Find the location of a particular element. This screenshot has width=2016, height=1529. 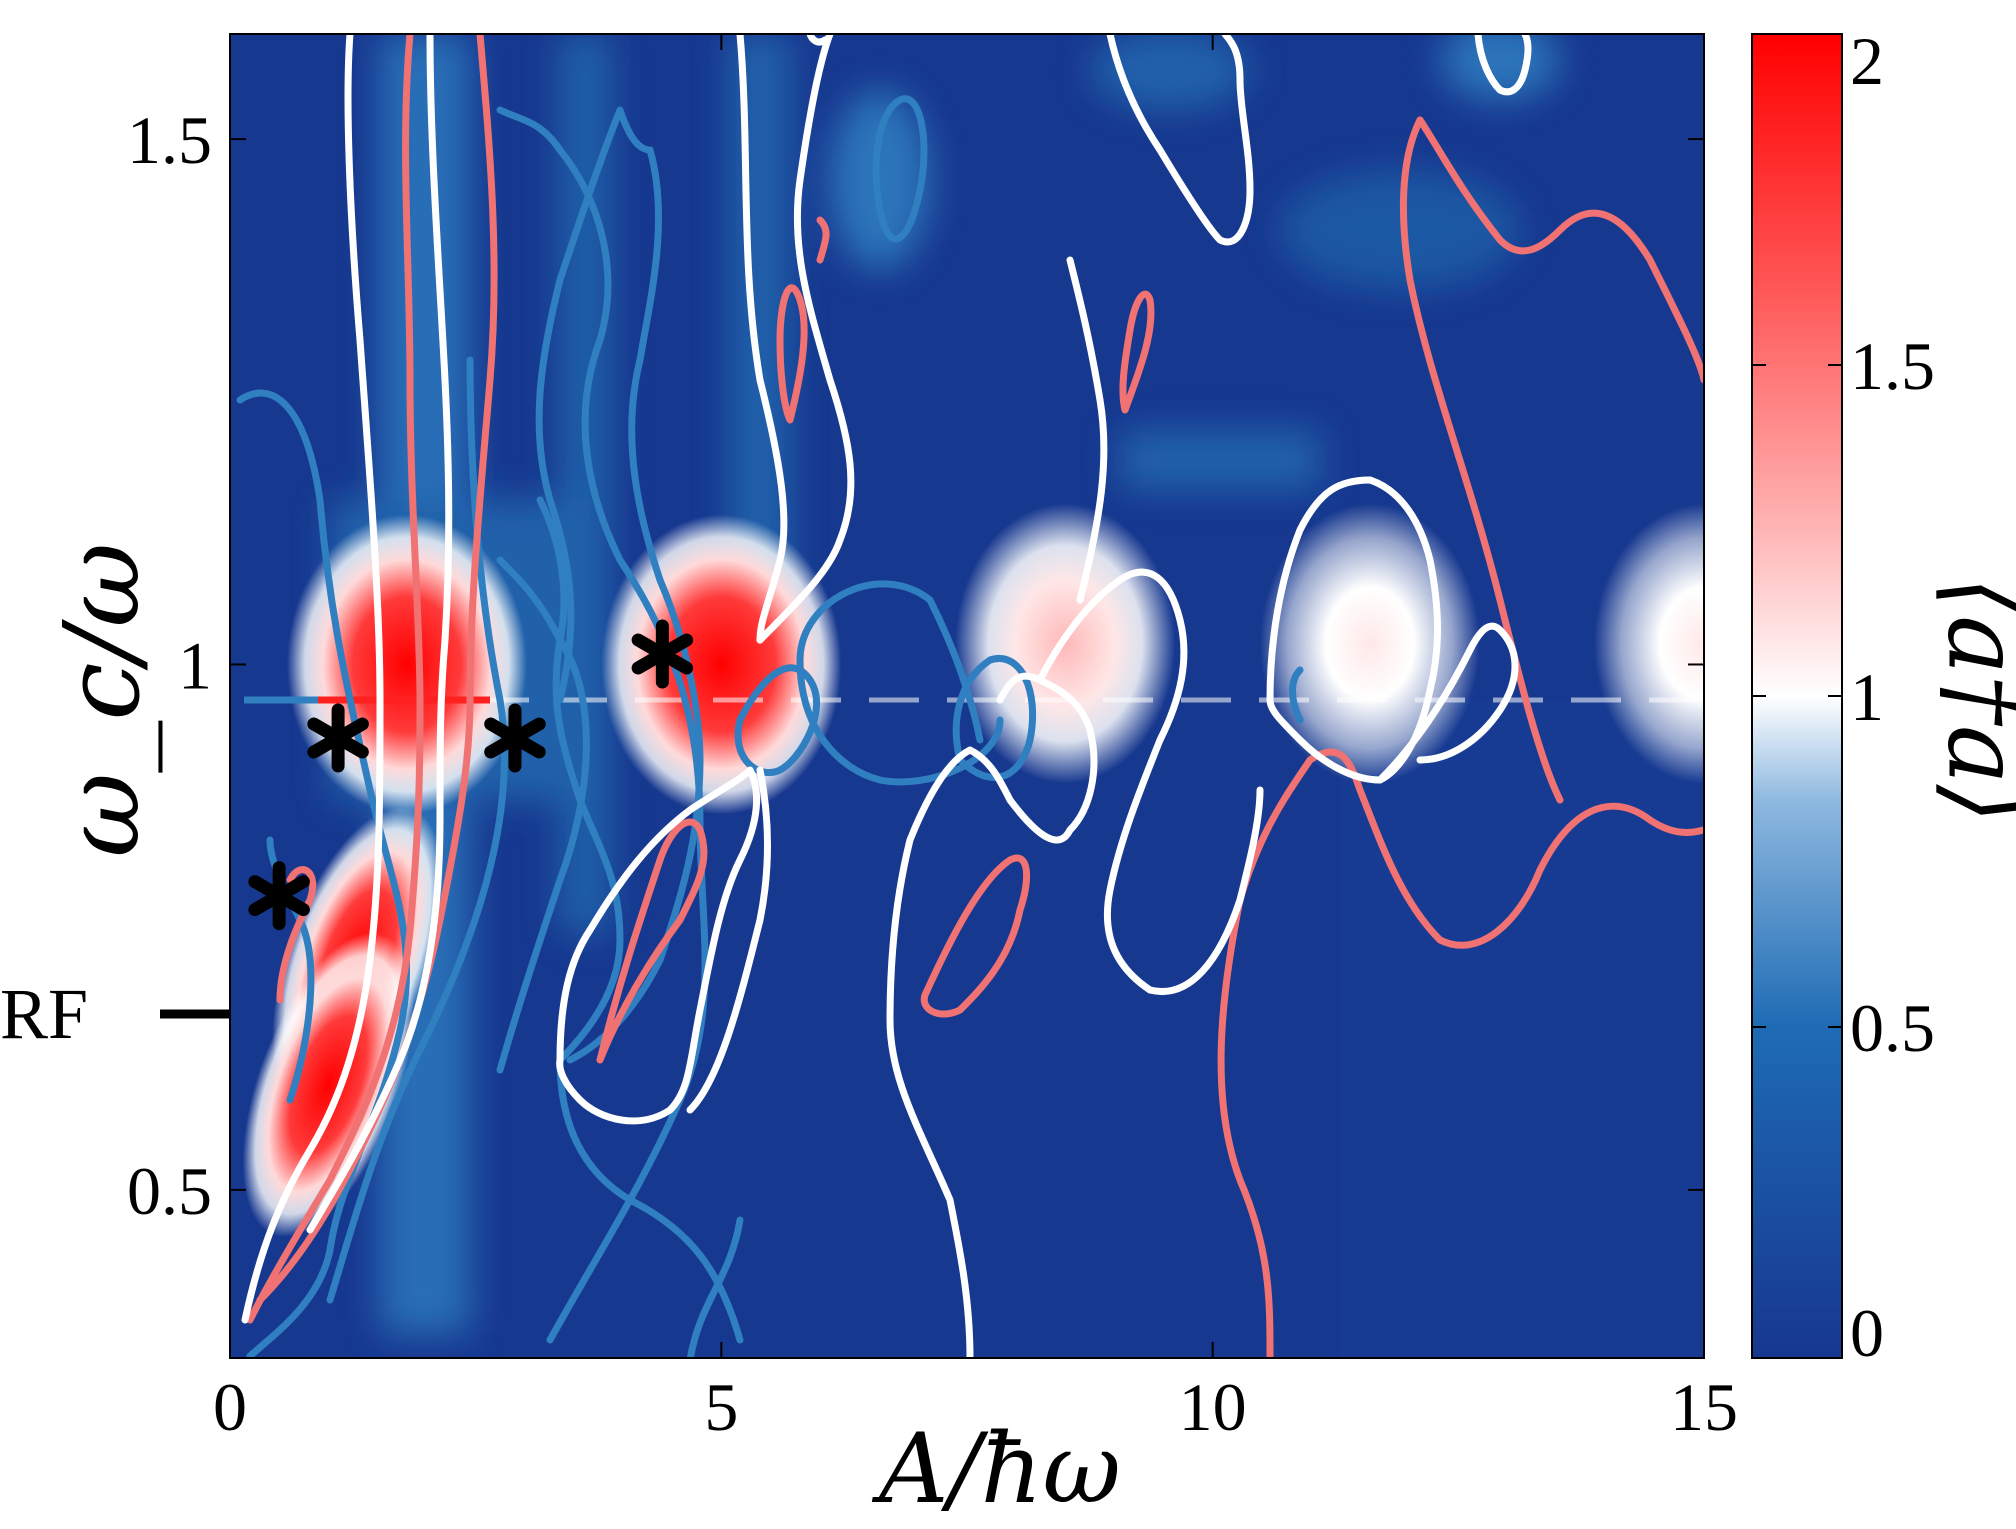

x-axis-label-text: A/ħω is located at coordinates (996, 1469).